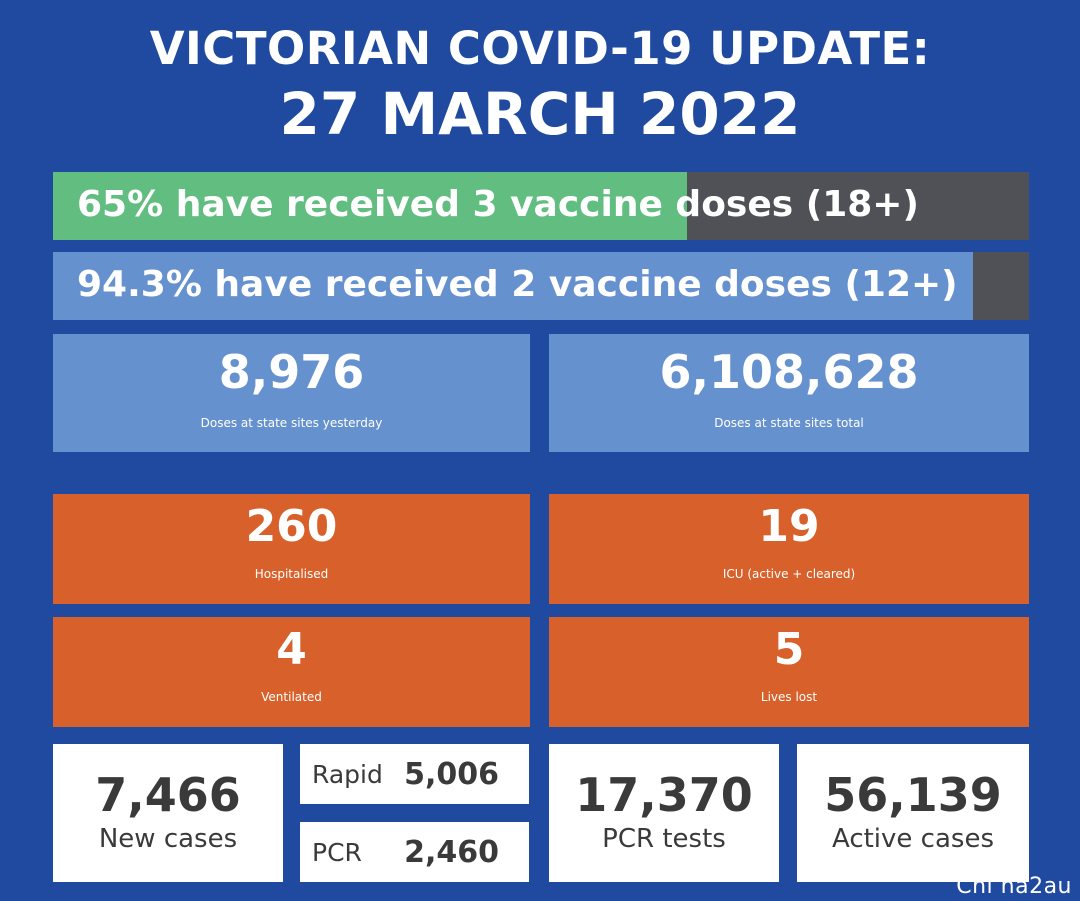  I want to click on doses-yesterday-card: 8,976 Doses at state sites yesterday, so click(291, 393).